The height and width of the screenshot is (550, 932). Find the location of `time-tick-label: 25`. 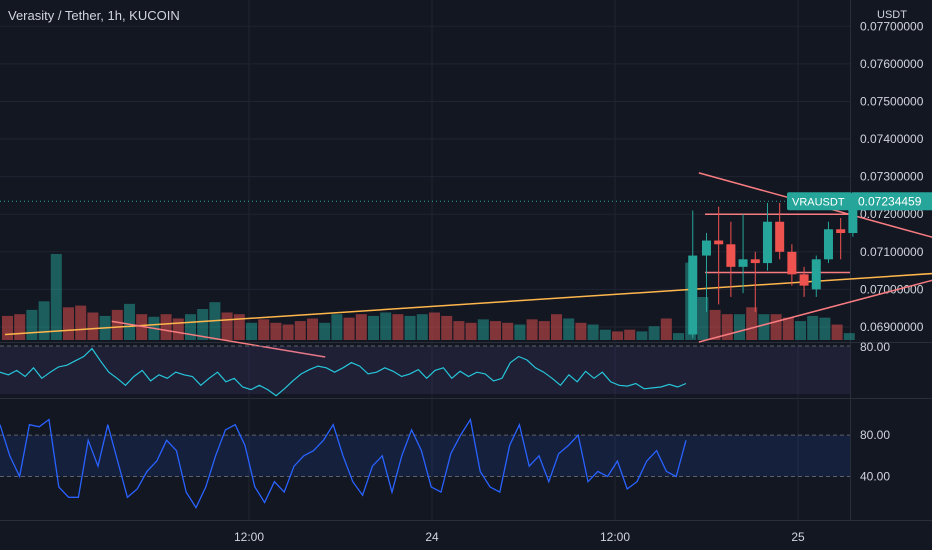

time-tick-label: 25 is located at coordinates (798, 537).